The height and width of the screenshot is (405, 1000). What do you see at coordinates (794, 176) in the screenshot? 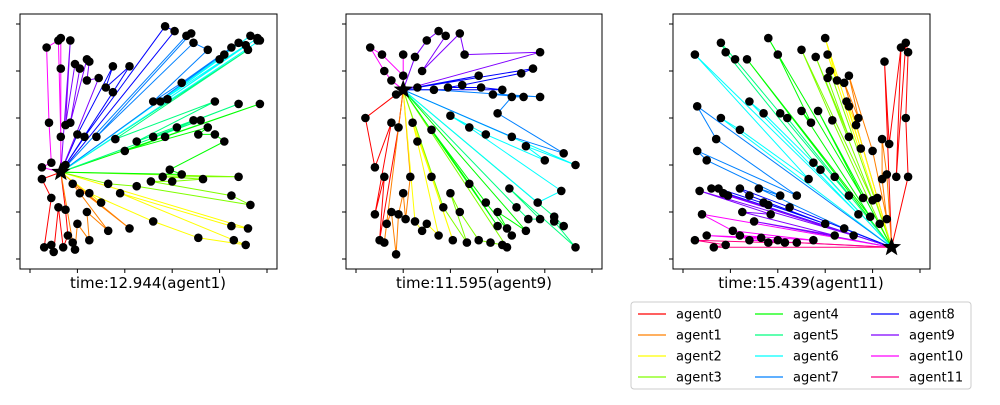
I see `route-agent7` at bounding box center [794, 176].